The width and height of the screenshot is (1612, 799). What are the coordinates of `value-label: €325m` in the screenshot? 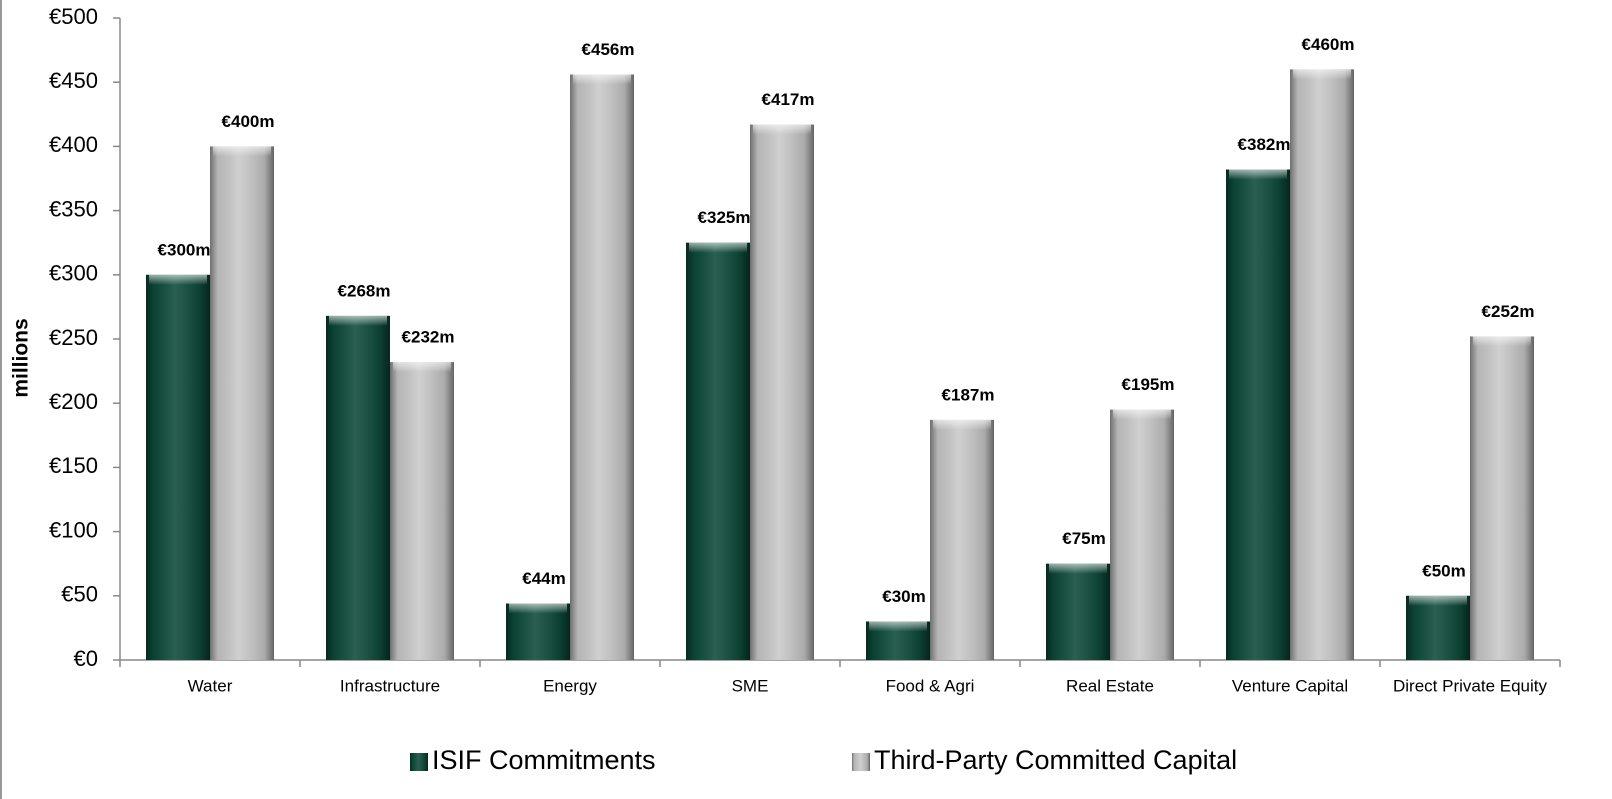 It's located at (724, 217).